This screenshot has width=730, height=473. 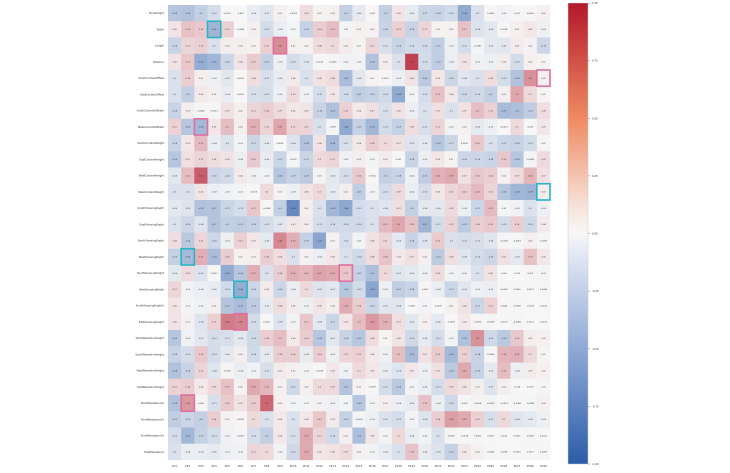 I want to click on column-label: PC20, so click(x=425, y=466).